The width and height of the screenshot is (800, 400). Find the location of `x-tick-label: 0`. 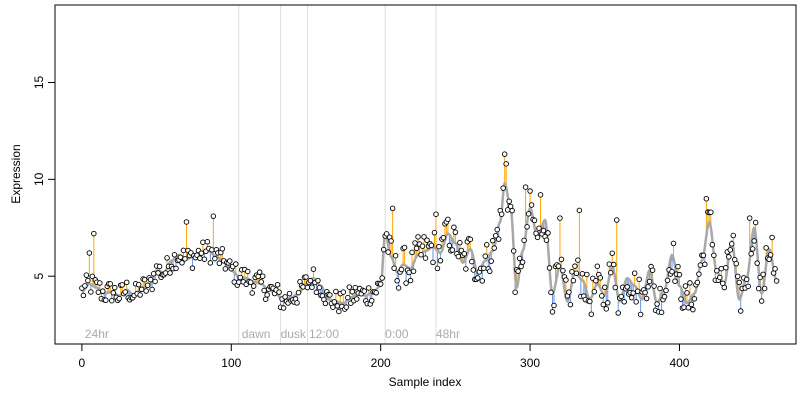

x-tick-label: 0 is located at coordinates (82, 363).